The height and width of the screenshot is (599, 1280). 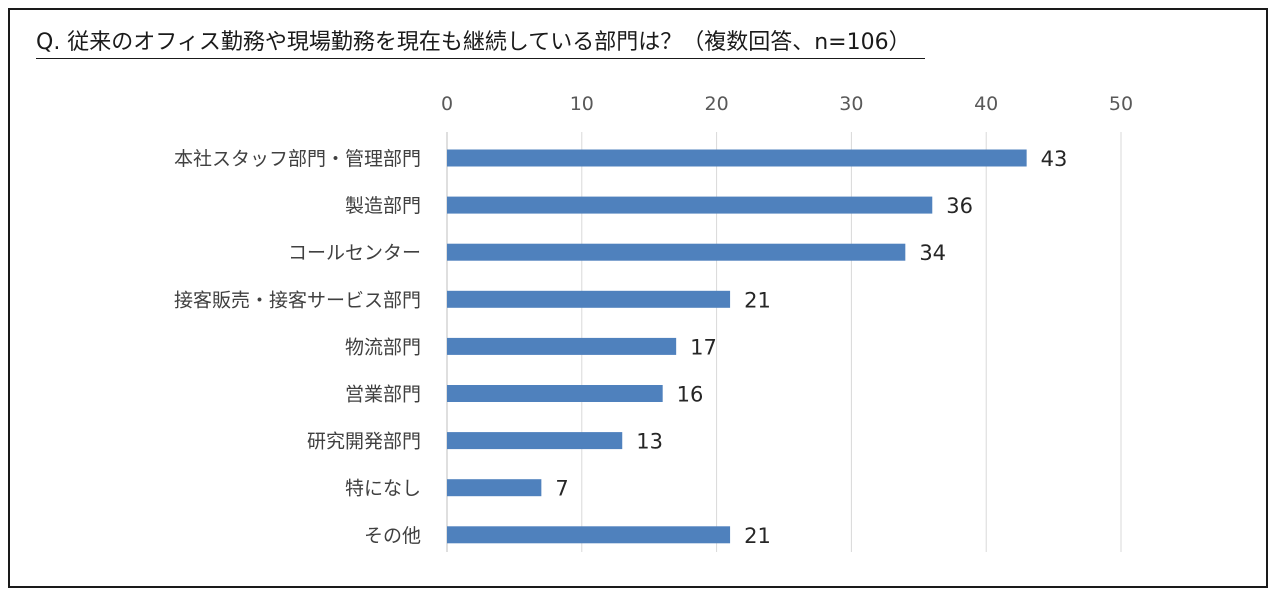 What do you see at coordinates (959, 206) in the screenshot?
I see `data-label: 36` at bounding box center [959, 206].